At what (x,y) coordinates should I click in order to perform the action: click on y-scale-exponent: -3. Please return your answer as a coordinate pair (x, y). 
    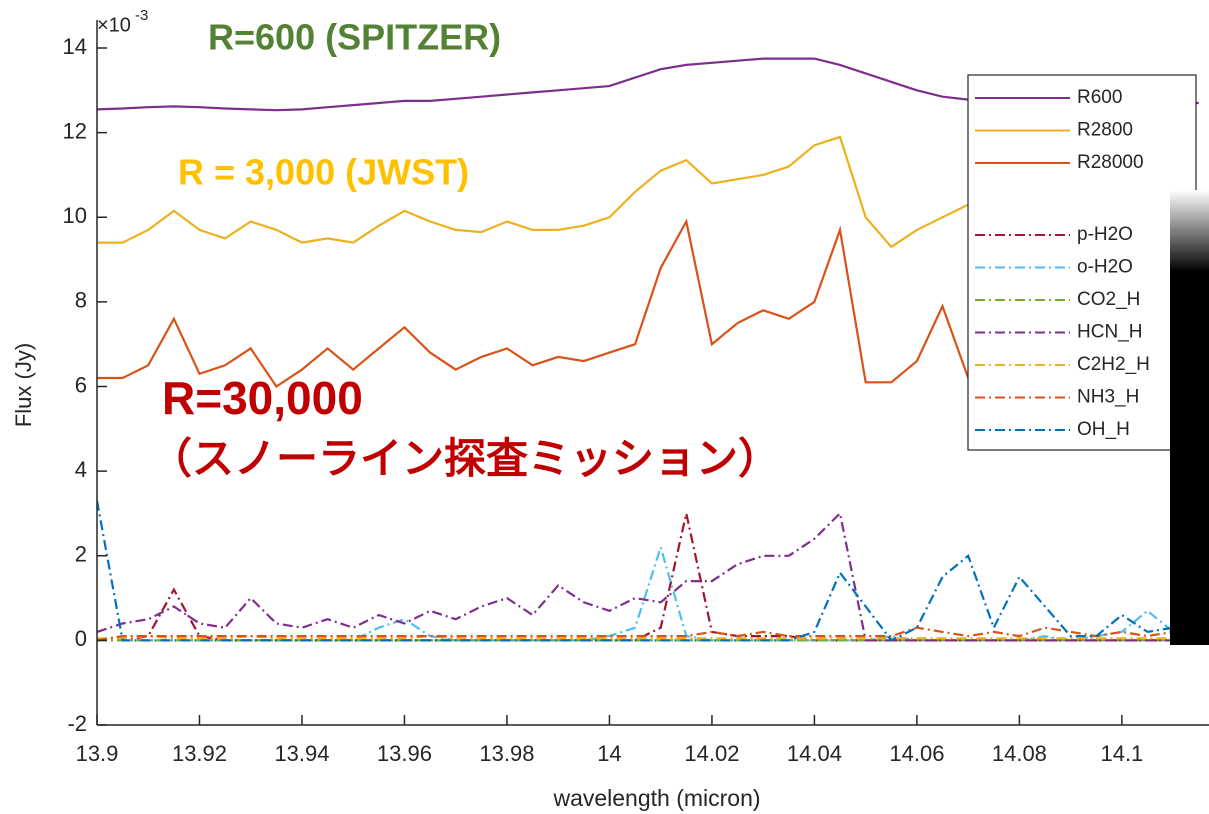
    Looking at the image, I should click on (141, 15).